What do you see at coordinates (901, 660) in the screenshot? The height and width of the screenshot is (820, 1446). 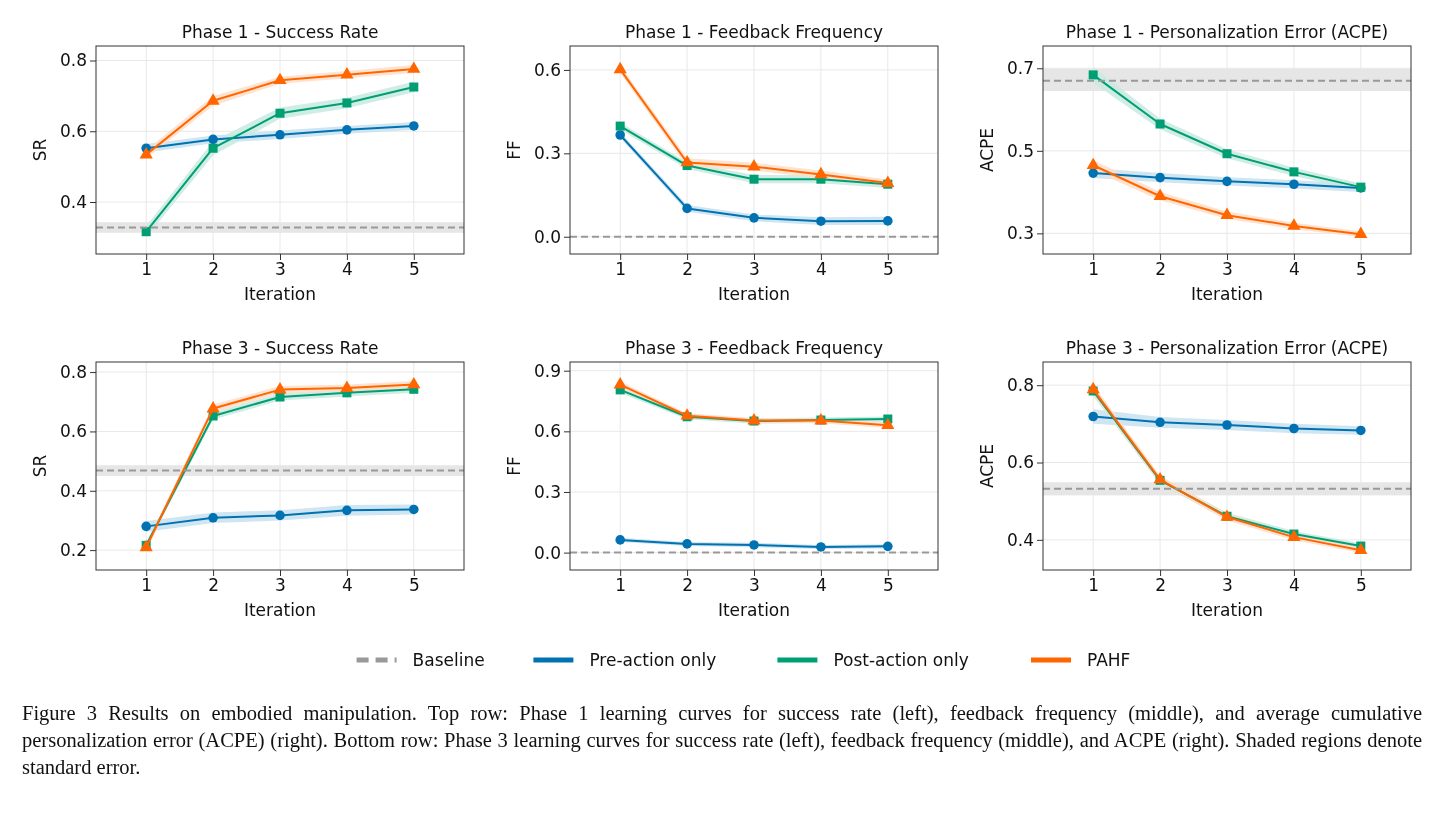 I see `legend-label: Post-action only` at bounding box center [901, 660].